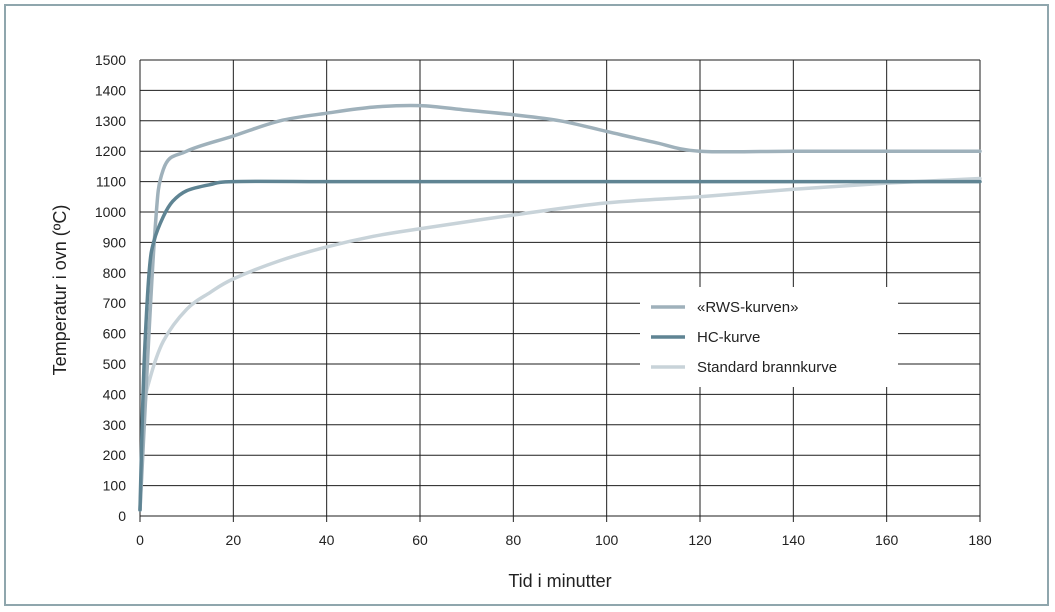 This screenshot has height=612, width=1055. Describe the element at coordinates (767, 367) in the screenshot. I see `legend-label-standard: Standard brannkurve` at that location.